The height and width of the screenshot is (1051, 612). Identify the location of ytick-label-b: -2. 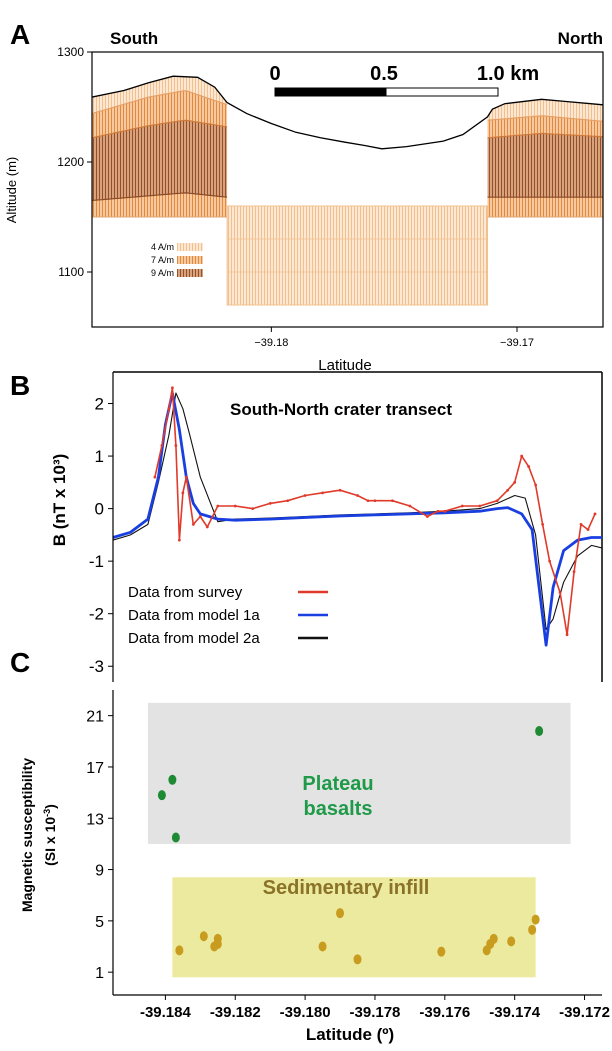
(96, 614).